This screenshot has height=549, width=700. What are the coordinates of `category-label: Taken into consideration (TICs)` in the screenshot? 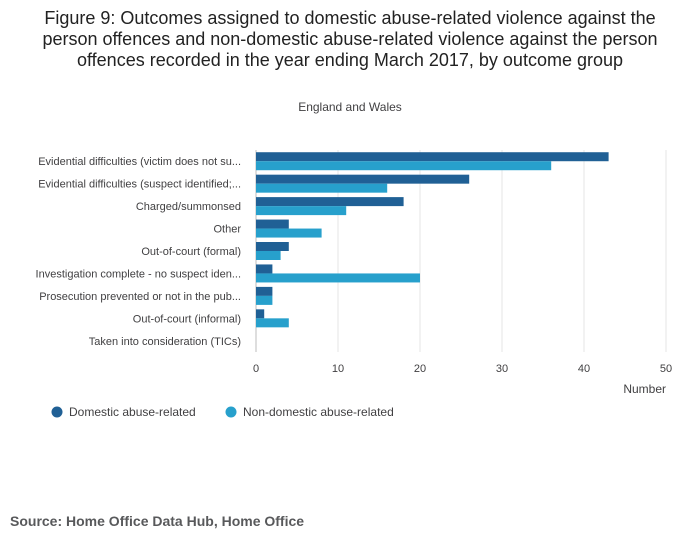 It's located at (165, 342).